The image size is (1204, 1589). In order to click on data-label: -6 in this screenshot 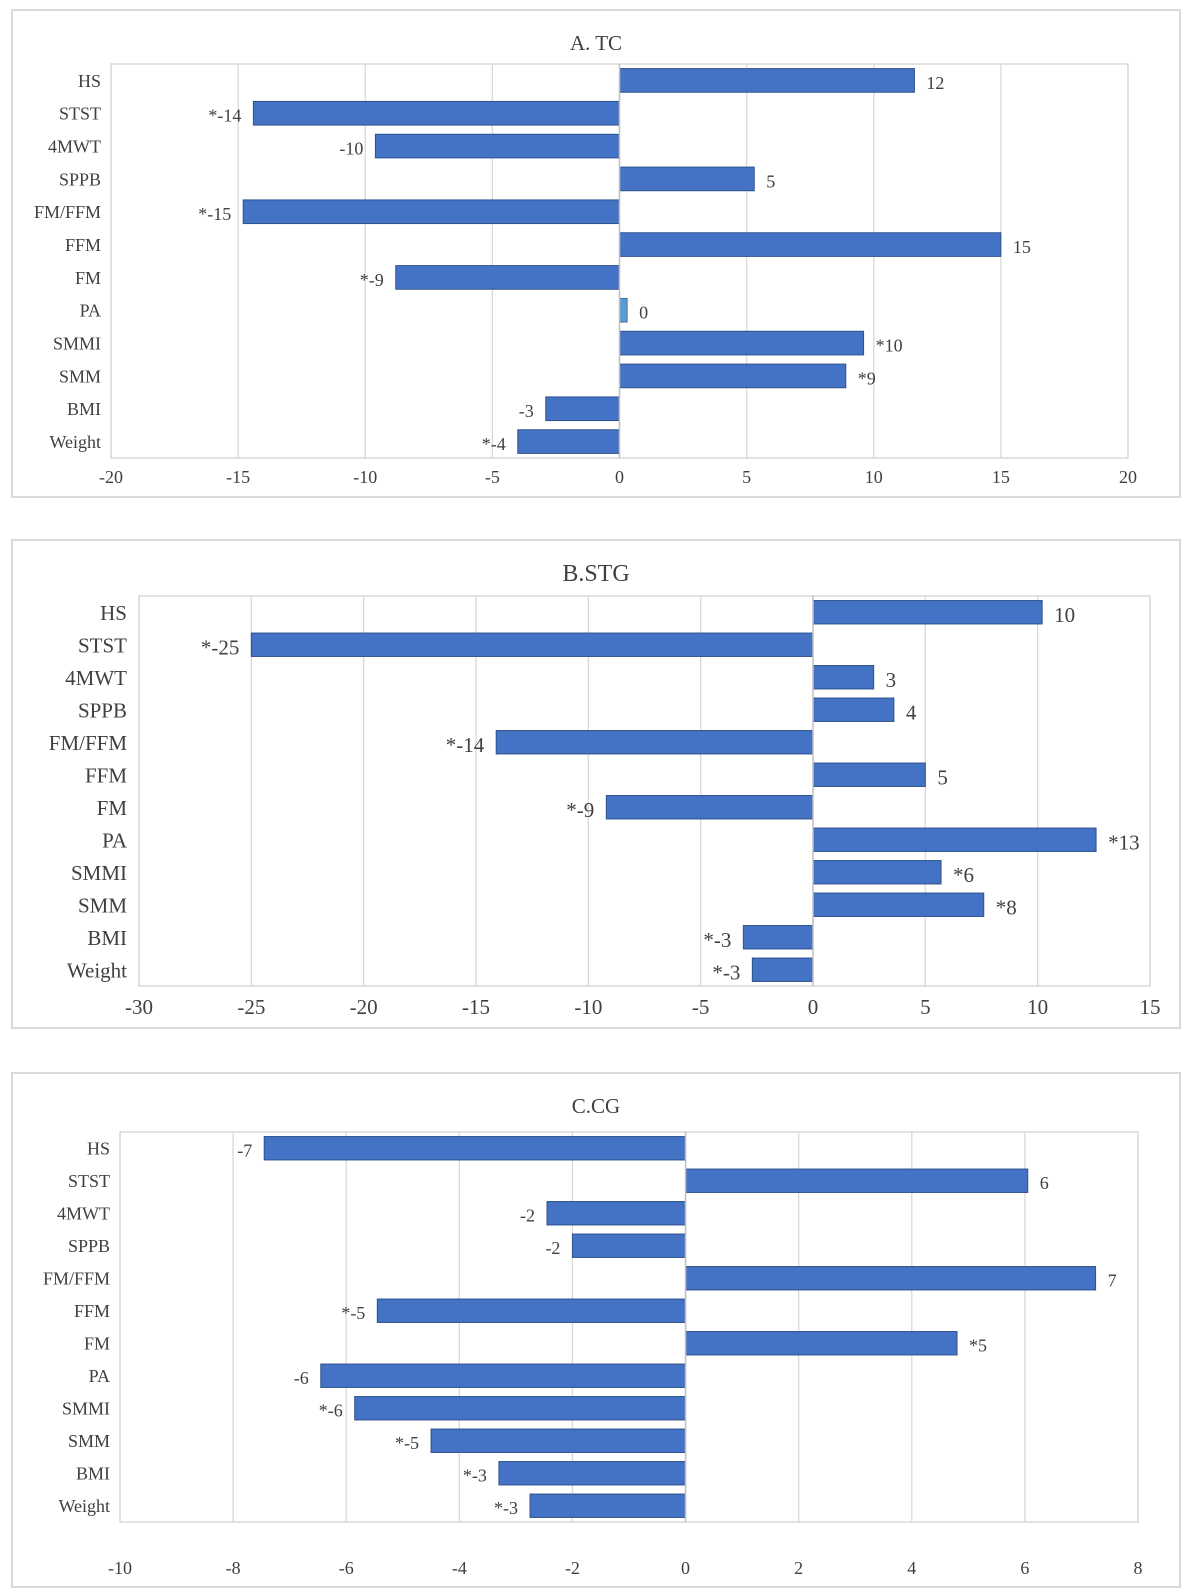, I will do `click(301, 1378)`.